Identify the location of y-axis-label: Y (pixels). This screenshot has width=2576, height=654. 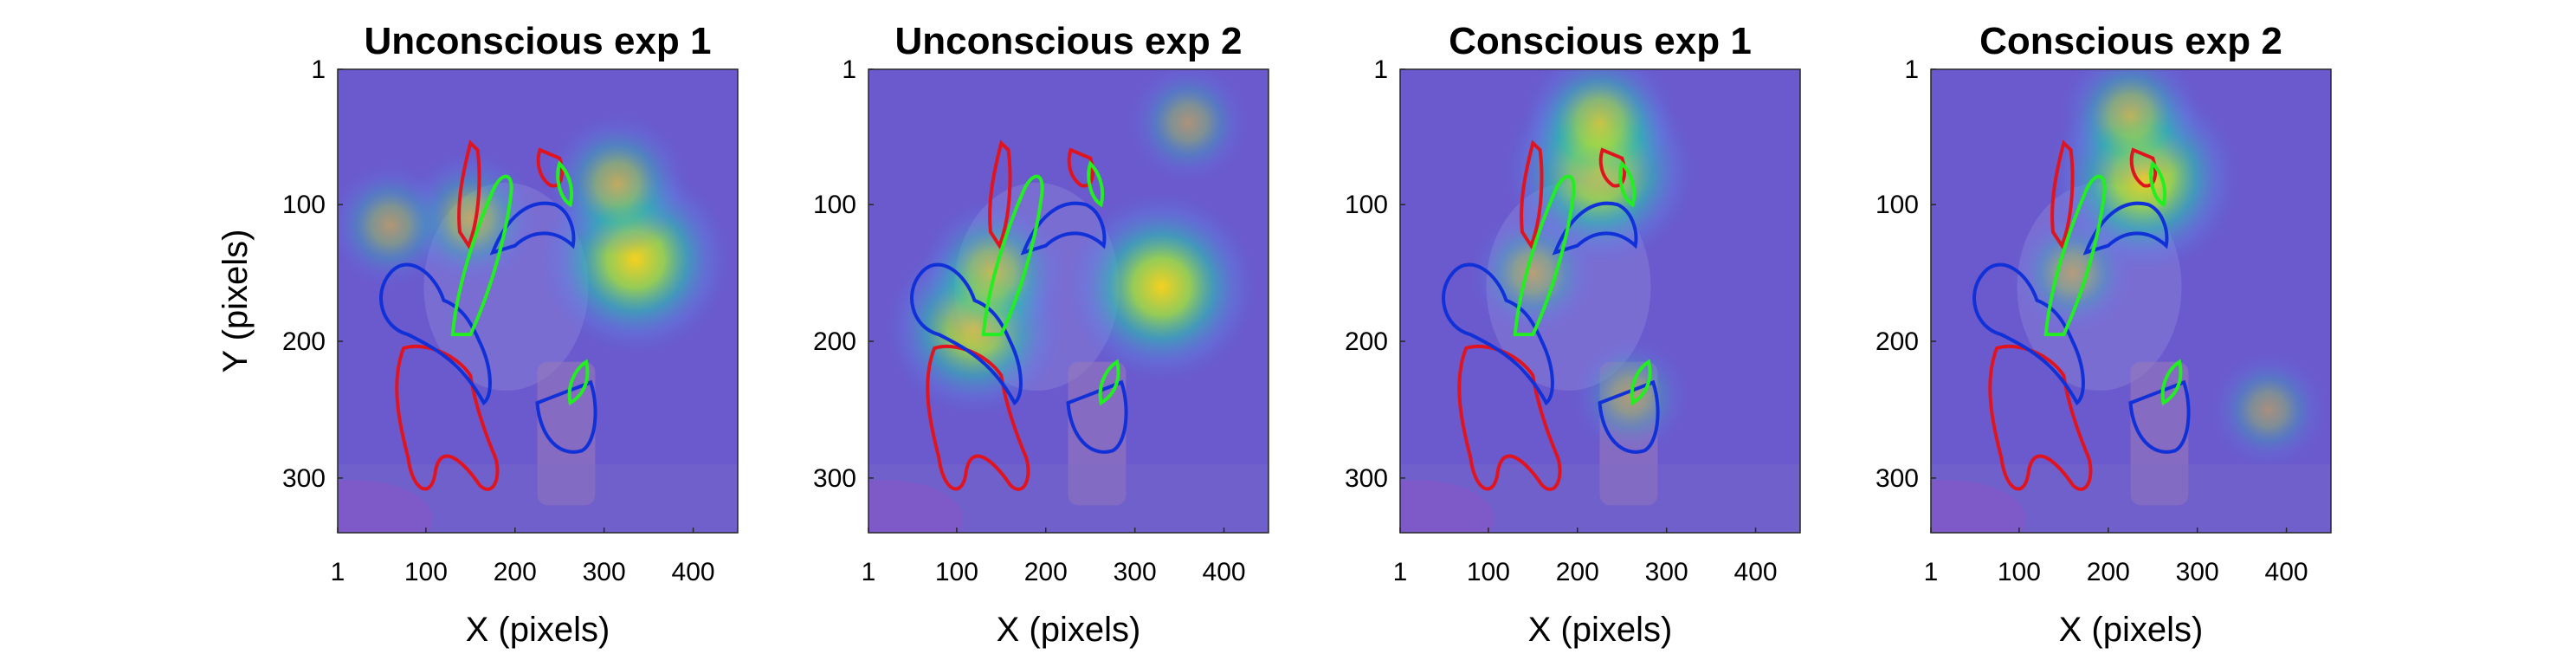
(235, 301).